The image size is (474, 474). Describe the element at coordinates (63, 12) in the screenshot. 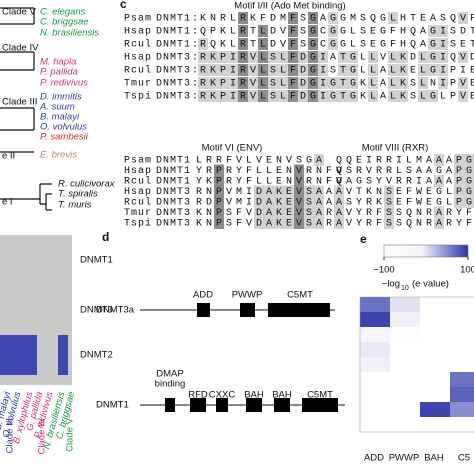

I see `species-name: C. elegans` at that location.